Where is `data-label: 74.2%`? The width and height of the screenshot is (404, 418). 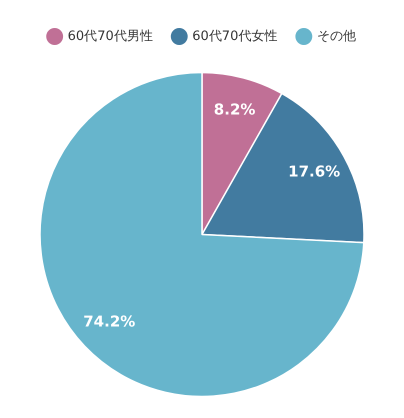
data-label: 74.2% is located at coordinates (109, 321).